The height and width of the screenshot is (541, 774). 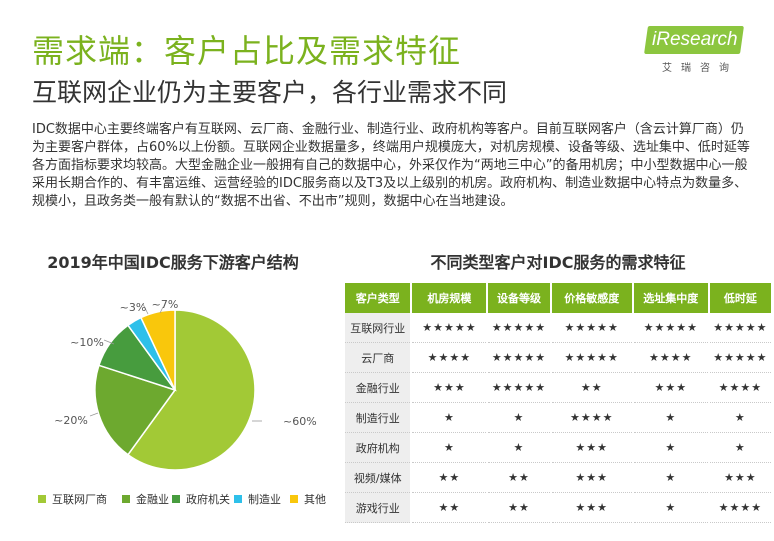 I want to click on table-row-label: 政府机构, so click(x=378, y=448).